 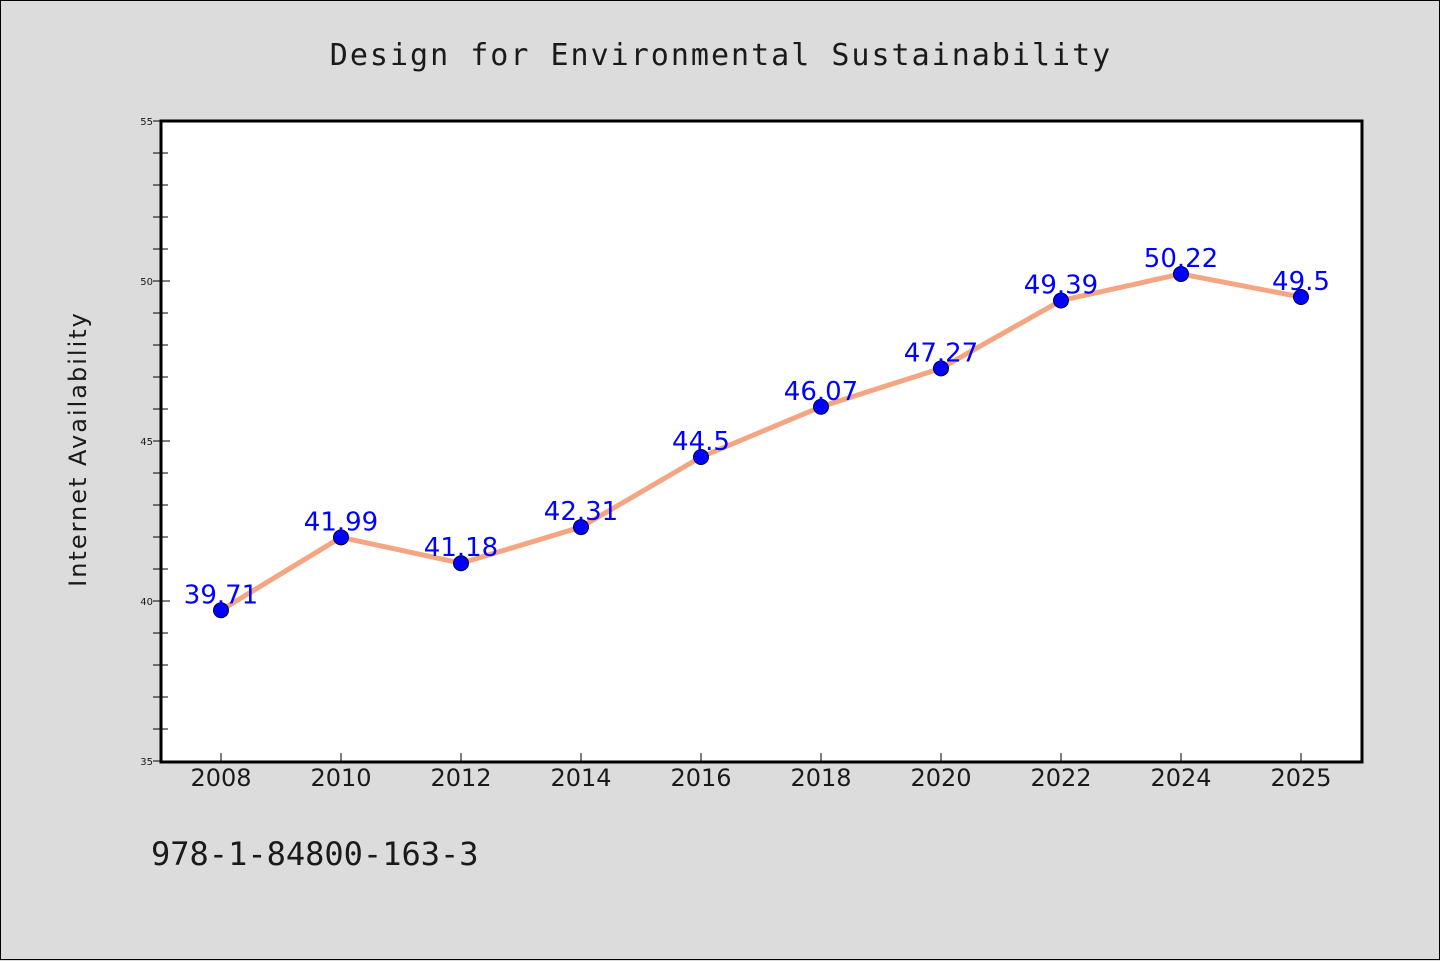 What do you see at coordinates (1300, 778) in the screenshot?
I see `x-tick-label: 2025` at bounding box center [1300, 778].